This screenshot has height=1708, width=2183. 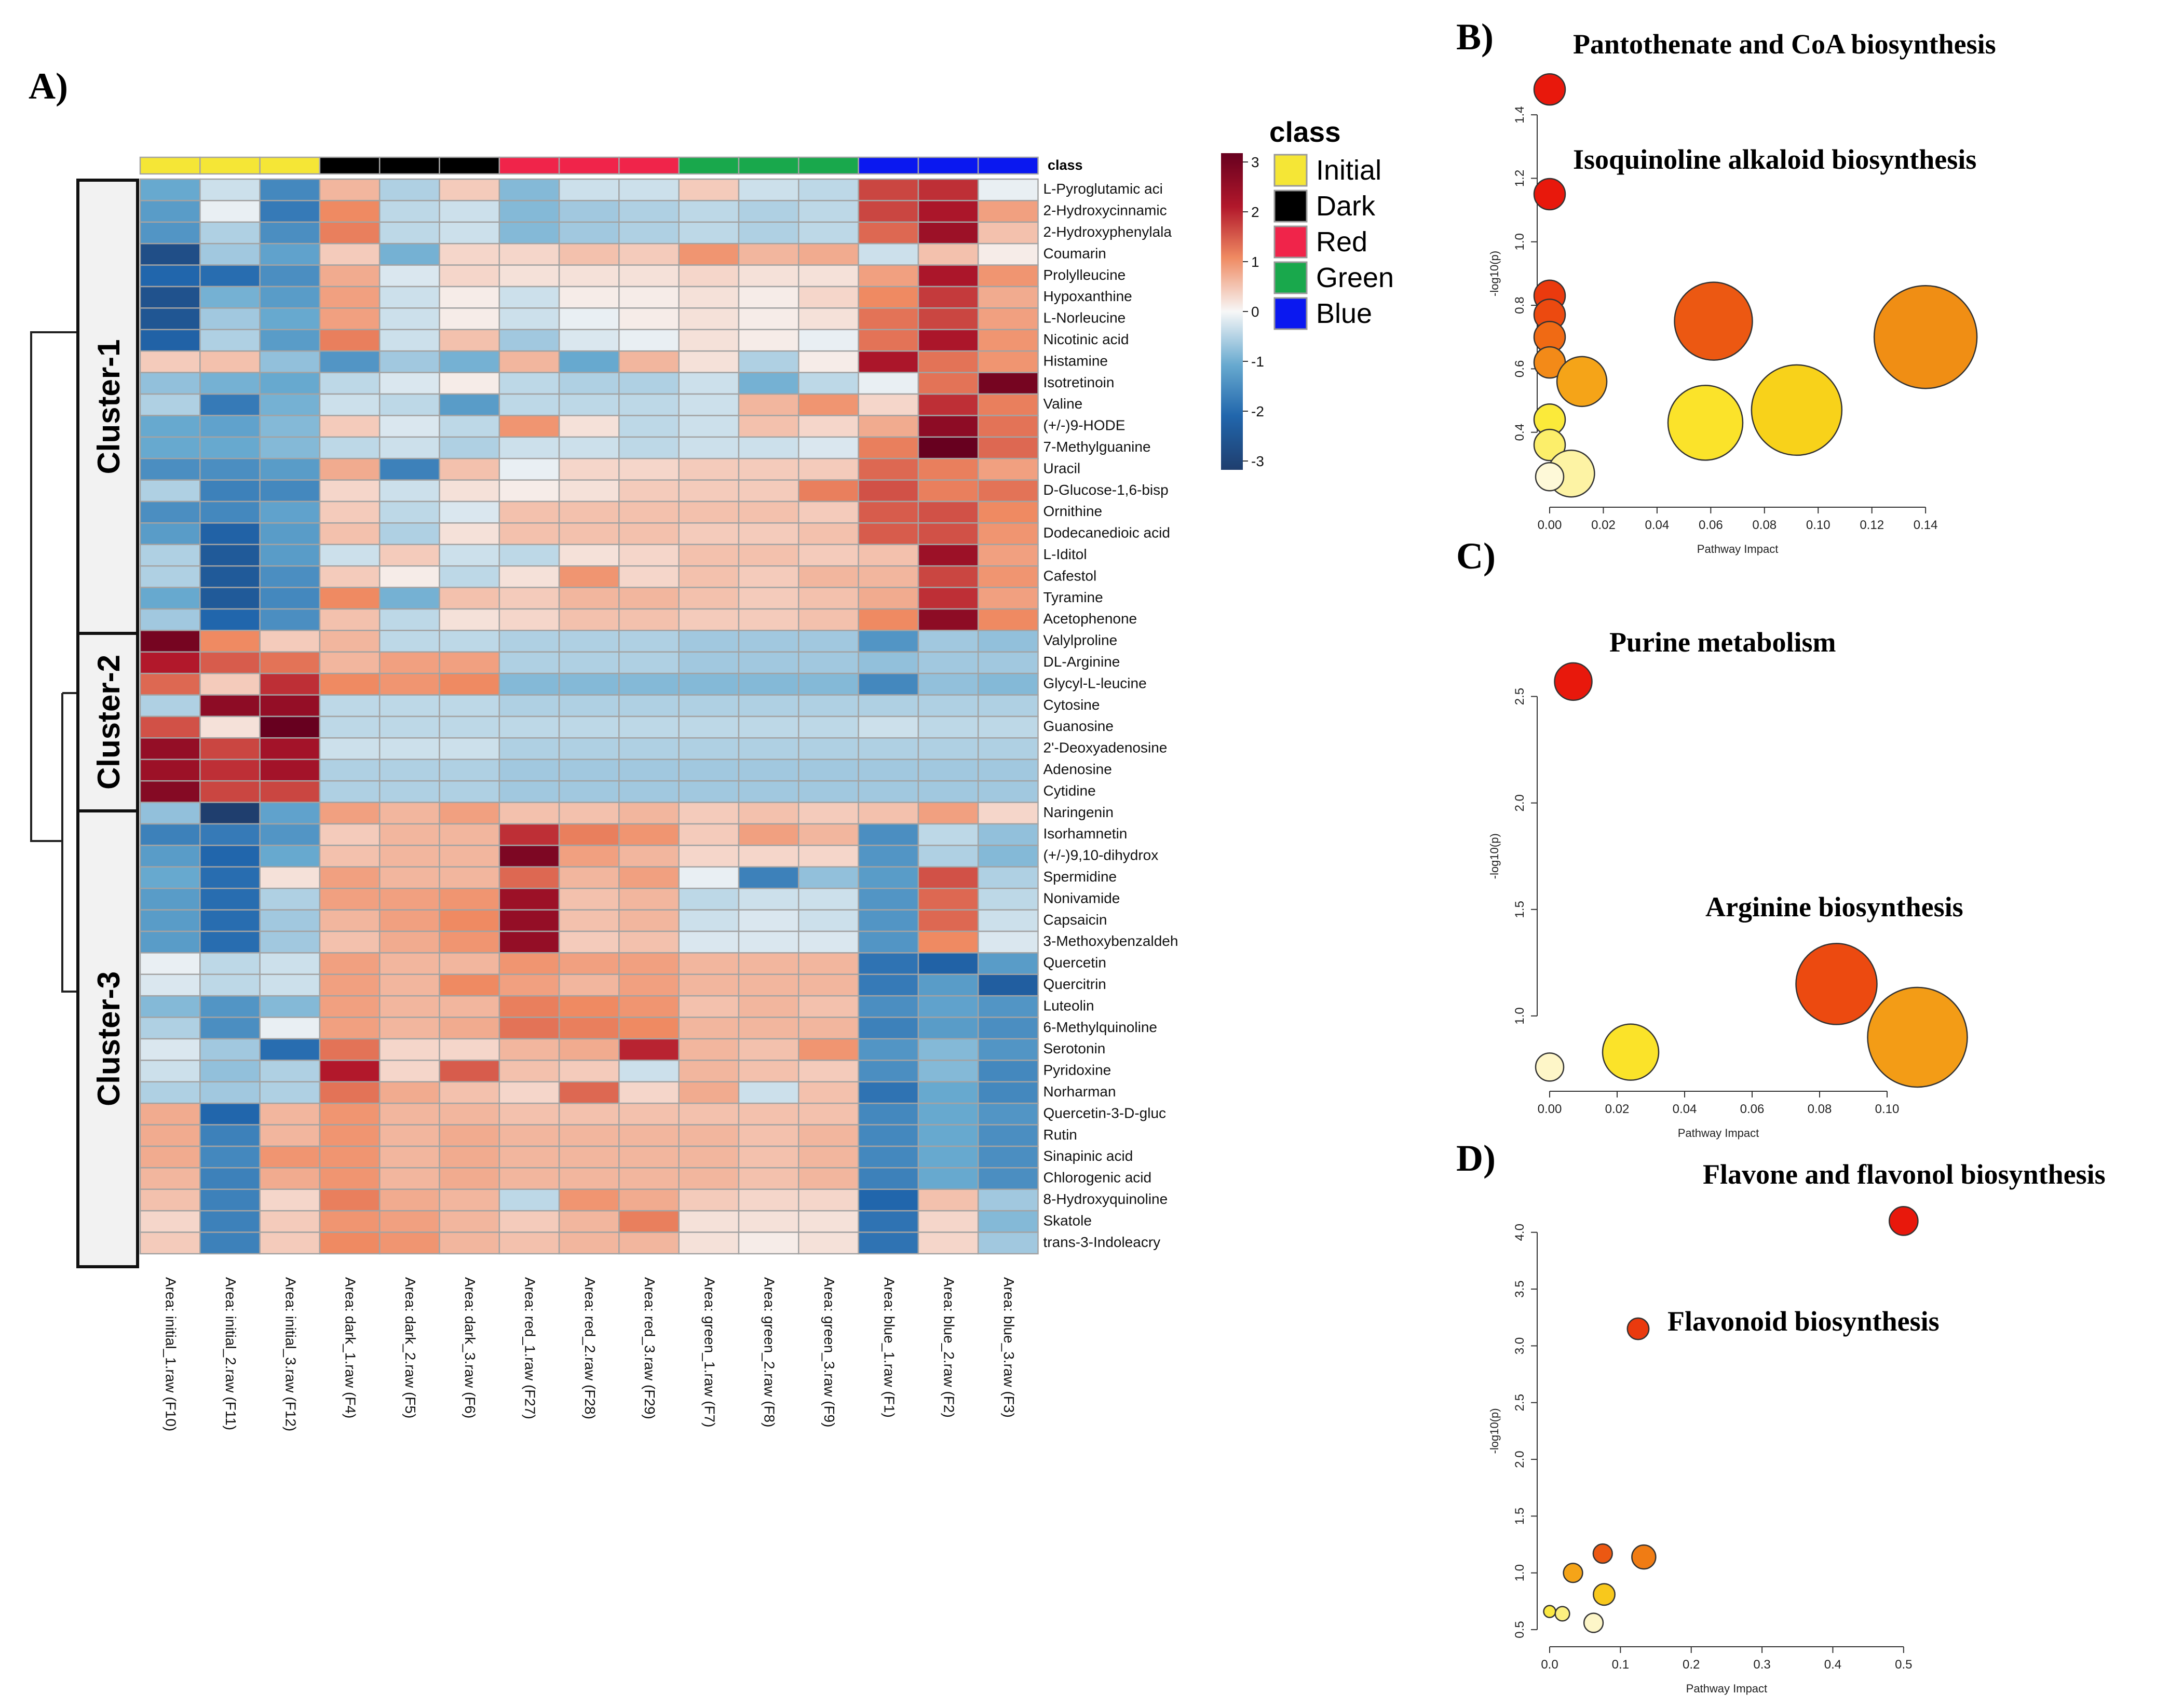 What do you see at coordinates (530, 1348) in the screenshot?
I see `column-label: Area: red_1.raw (F27)` at bounding box center [530, 1348].